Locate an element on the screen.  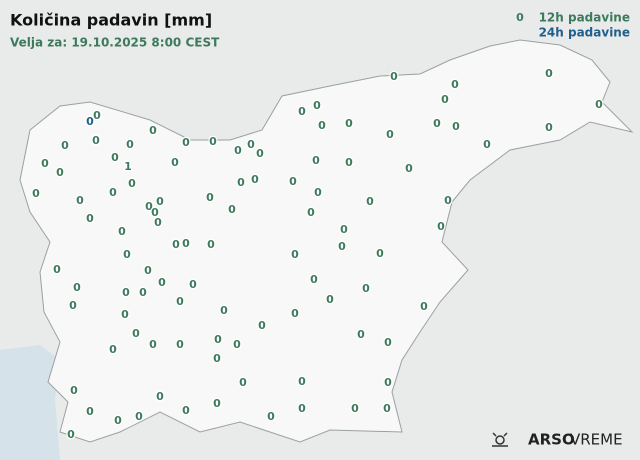
legend-24h: 24h padavine is located at coordinates (584, 33).